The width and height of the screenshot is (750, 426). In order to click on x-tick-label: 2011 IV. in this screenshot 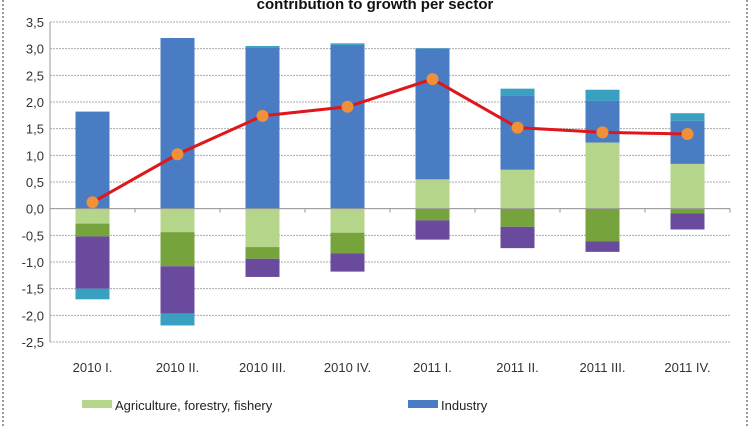, I will do `click(687, 367)`.